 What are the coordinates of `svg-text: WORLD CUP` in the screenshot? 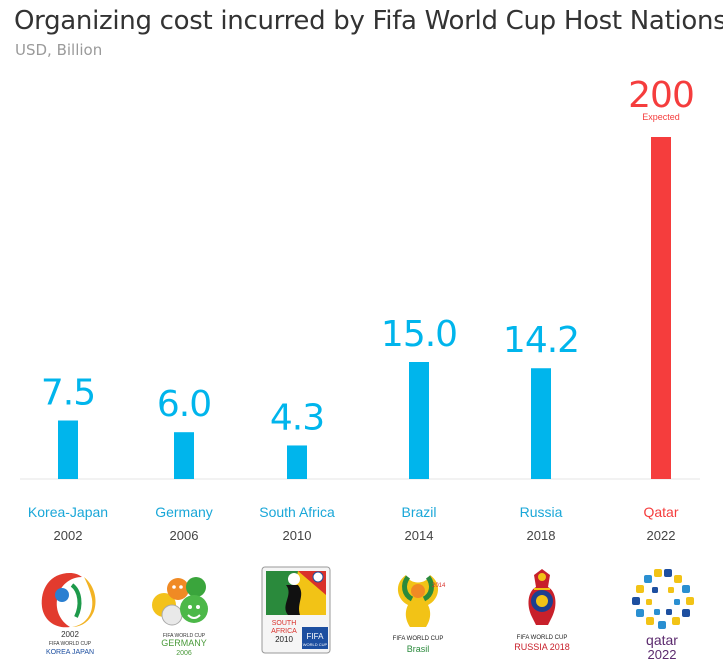 It's located at (315, 644).